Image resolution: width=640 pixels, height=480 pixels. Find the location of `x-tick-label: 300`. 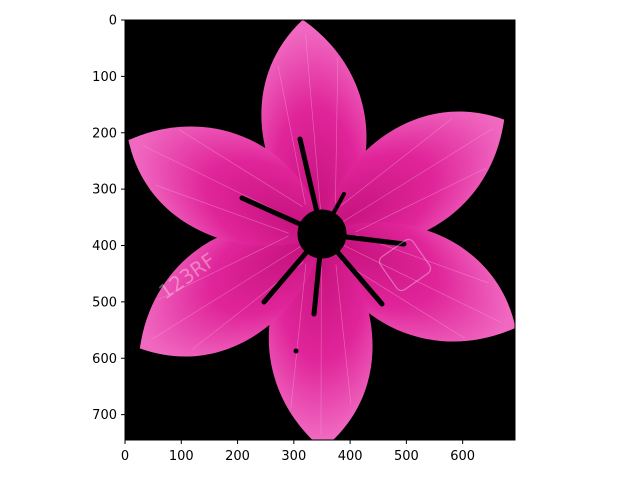

x-tick-label: 300 is located at coordinates (293, 456).